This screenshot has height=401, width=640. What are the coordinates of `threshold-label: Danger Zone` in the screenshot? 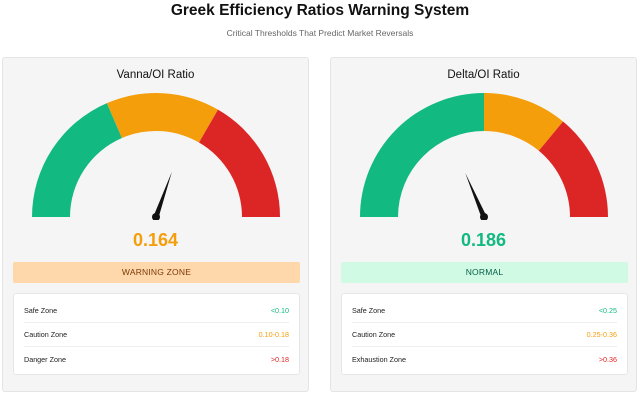 It's located at (45, 359).